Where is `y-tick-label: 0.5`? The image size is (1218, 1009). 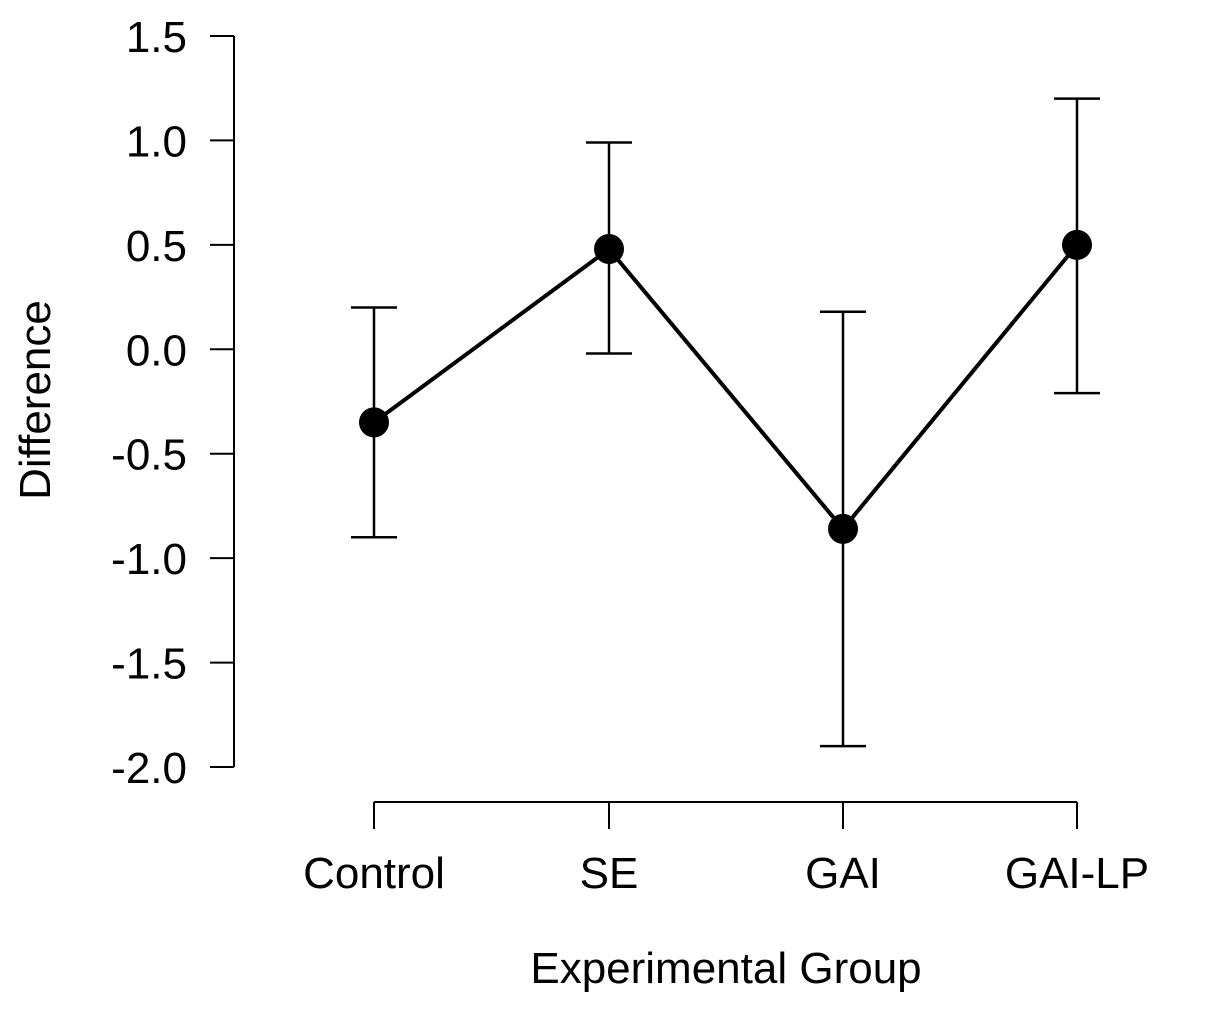 y-tick-label: 0.5 is located at coordinates (156, 246).